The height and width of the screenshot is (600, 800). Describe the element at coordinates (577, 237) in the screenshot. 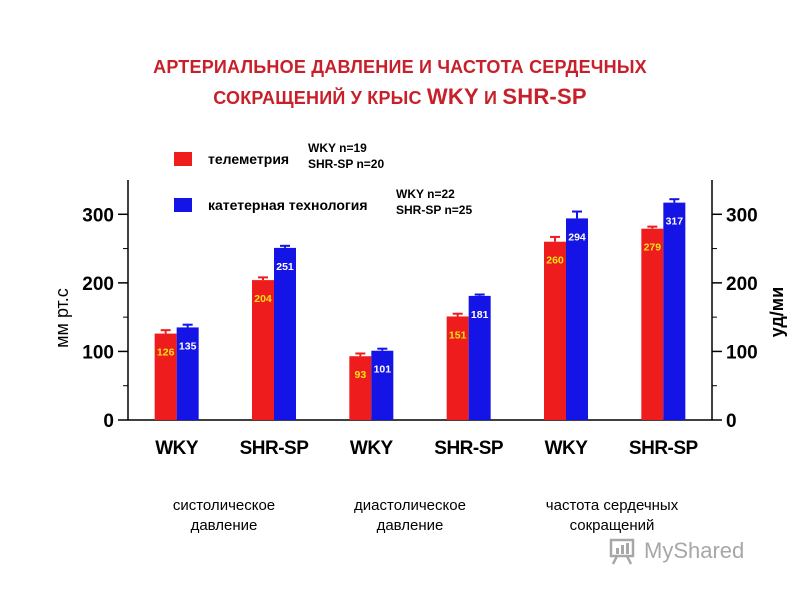

I see `bar-data-label: 294` at that location.